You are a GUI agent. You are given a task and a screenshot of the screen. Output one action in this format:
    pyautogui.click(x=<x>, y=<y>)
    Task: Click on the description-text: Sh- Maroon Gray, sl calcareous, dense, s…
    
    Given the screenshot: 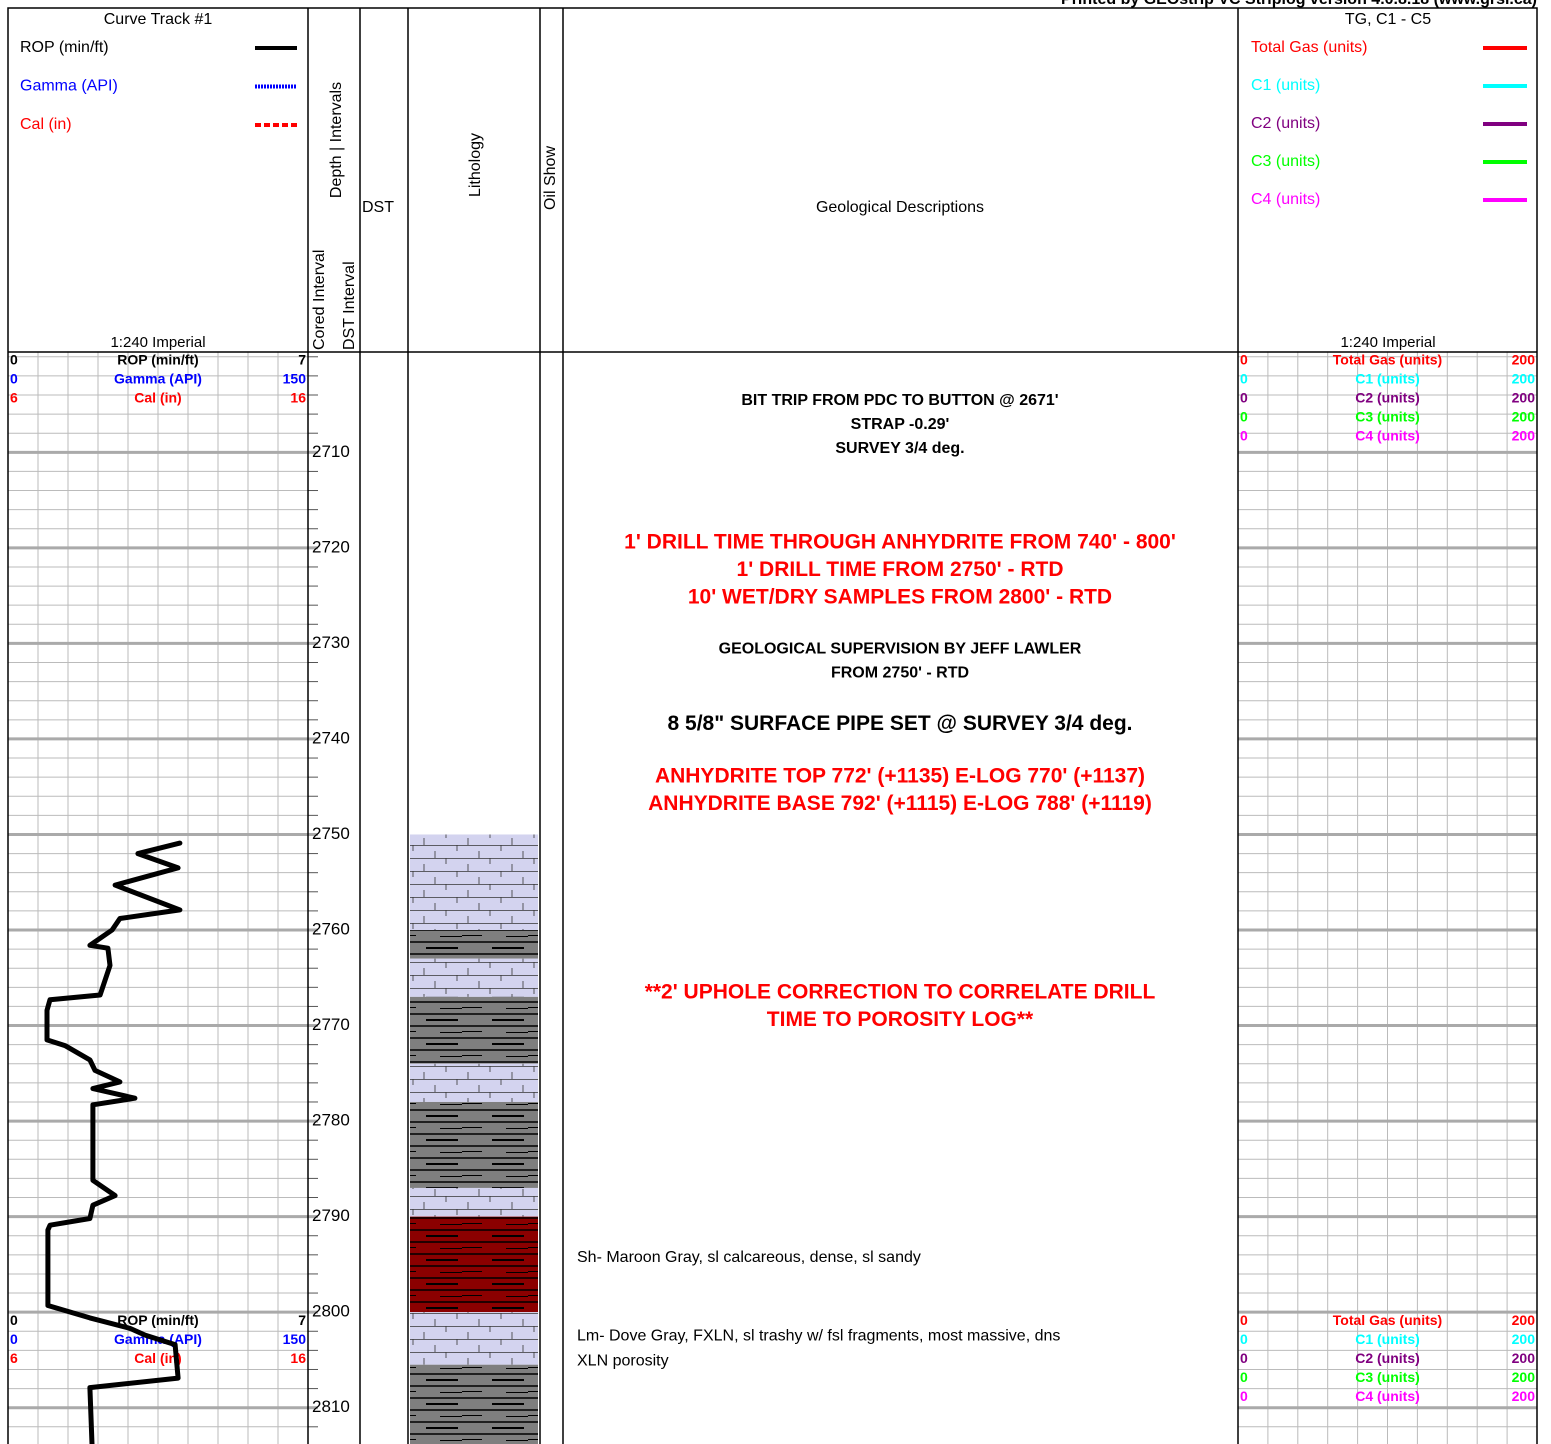 What is the action you would take?
    pyautogui.click(x=749, y=1257)
    